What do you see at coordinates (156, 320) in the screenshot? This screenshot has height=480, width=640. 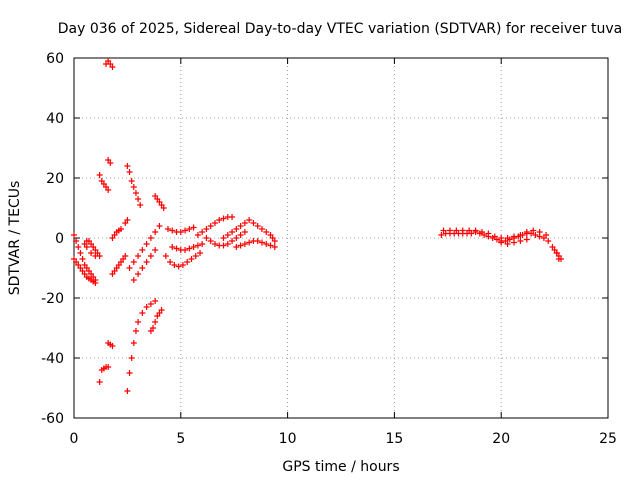 I see `series-s16` at bounding box center [156, 320].